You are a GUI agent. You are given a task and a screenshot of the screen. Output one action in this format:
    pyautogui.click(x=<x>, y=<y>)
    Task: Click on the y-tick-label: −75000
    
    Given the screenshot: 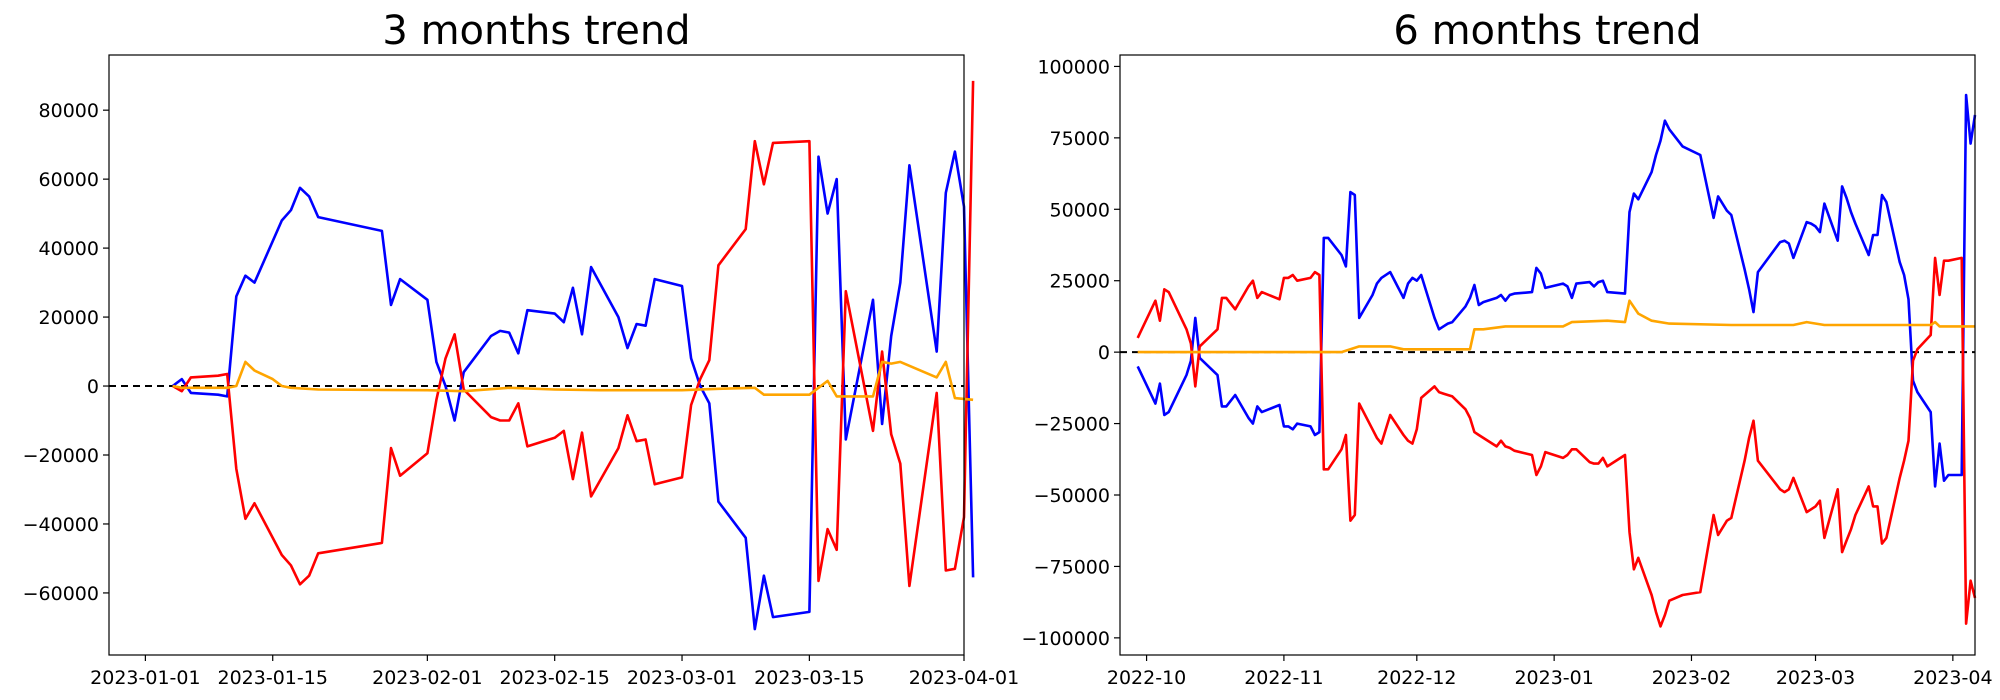 What is the action you would take?
    pyautogui.click(x=1072, y=567)
    